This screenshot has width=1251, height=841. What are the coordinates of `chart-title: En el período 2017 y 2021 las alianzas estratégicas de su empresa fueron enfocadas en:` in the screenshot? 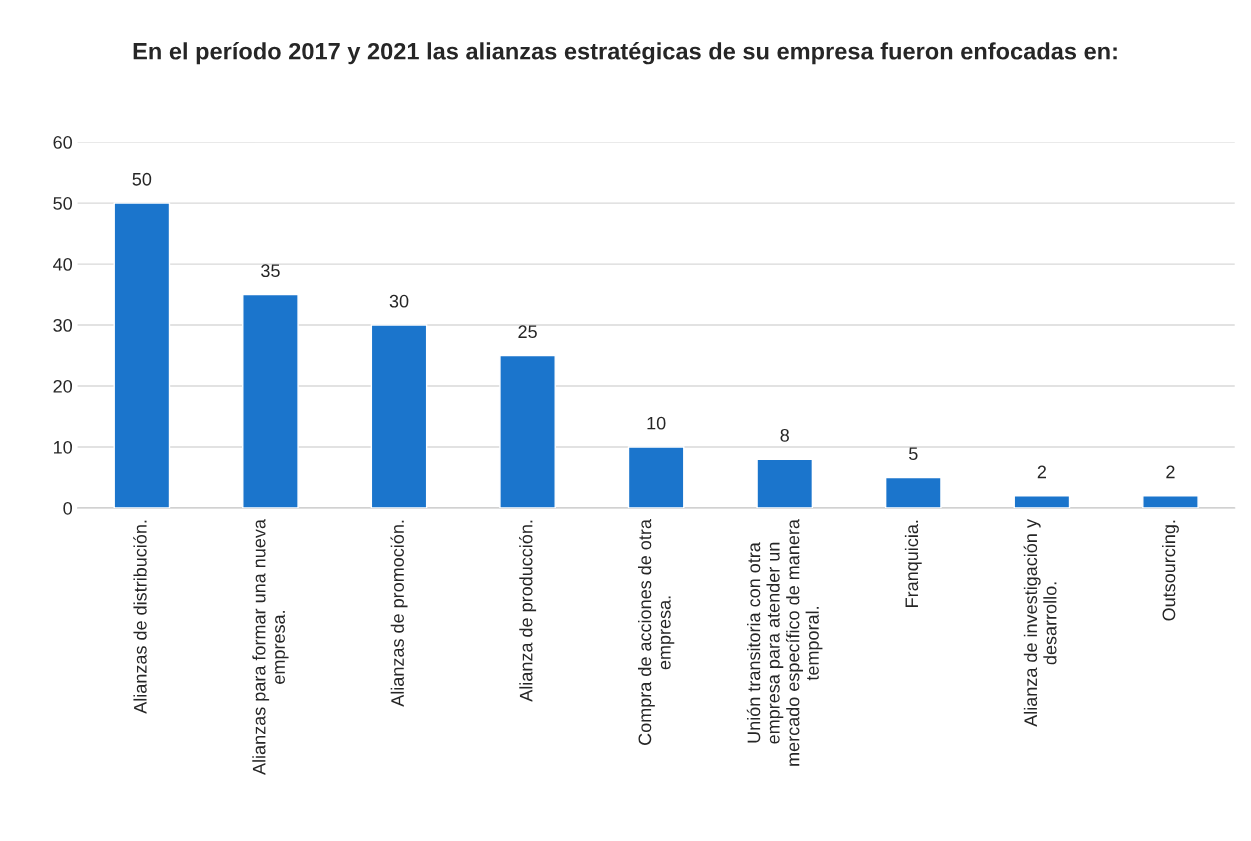 It's located at (625, 53).